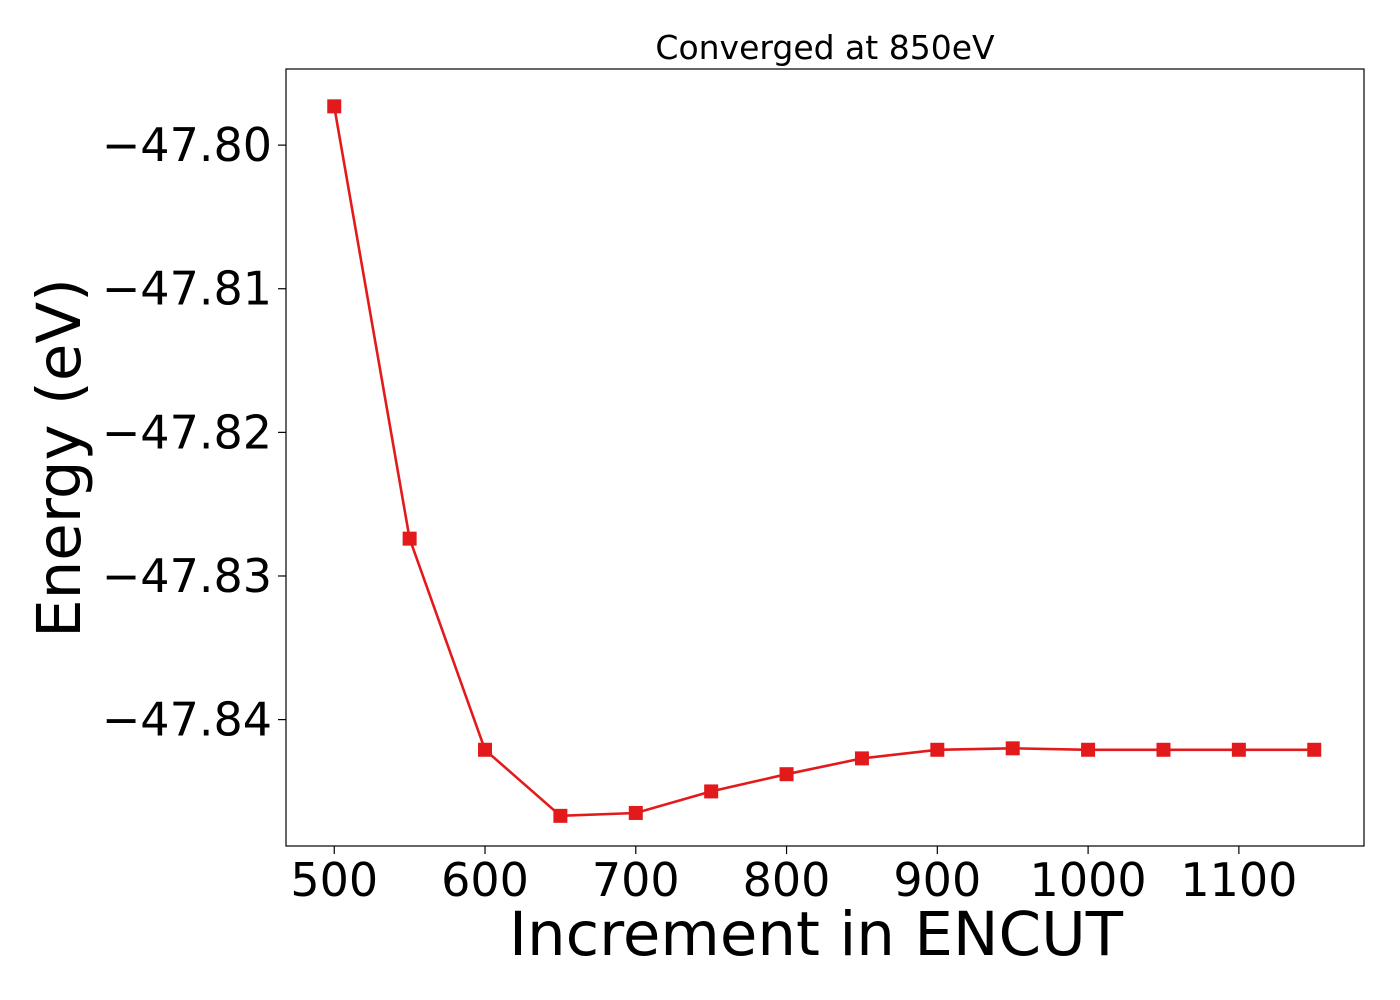 The image size is (1400, 1000). I want to click on x-tick-label: 500, so click(334, 880).